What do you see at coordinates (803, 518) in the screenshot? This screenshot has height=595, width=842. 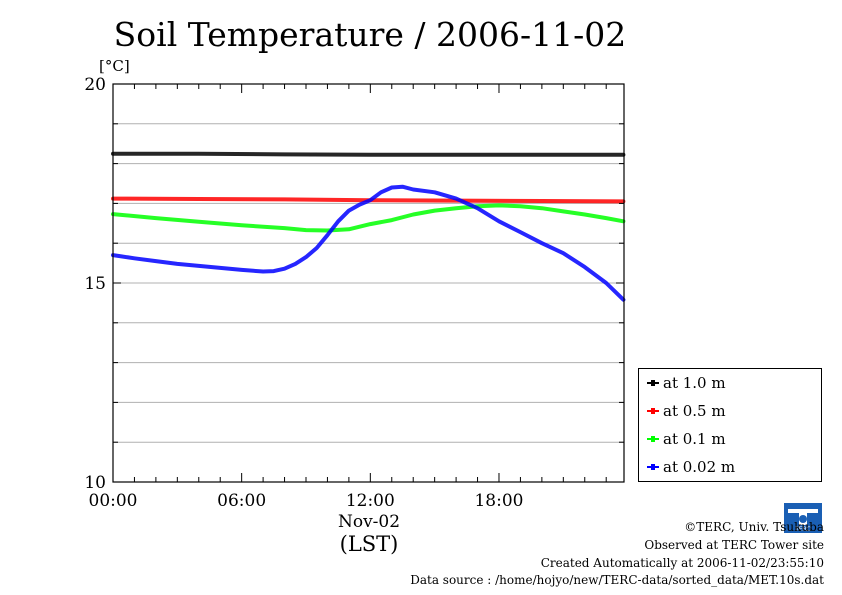 I see `terc-logo-icon: TERC` at bounding box center [803, 518].